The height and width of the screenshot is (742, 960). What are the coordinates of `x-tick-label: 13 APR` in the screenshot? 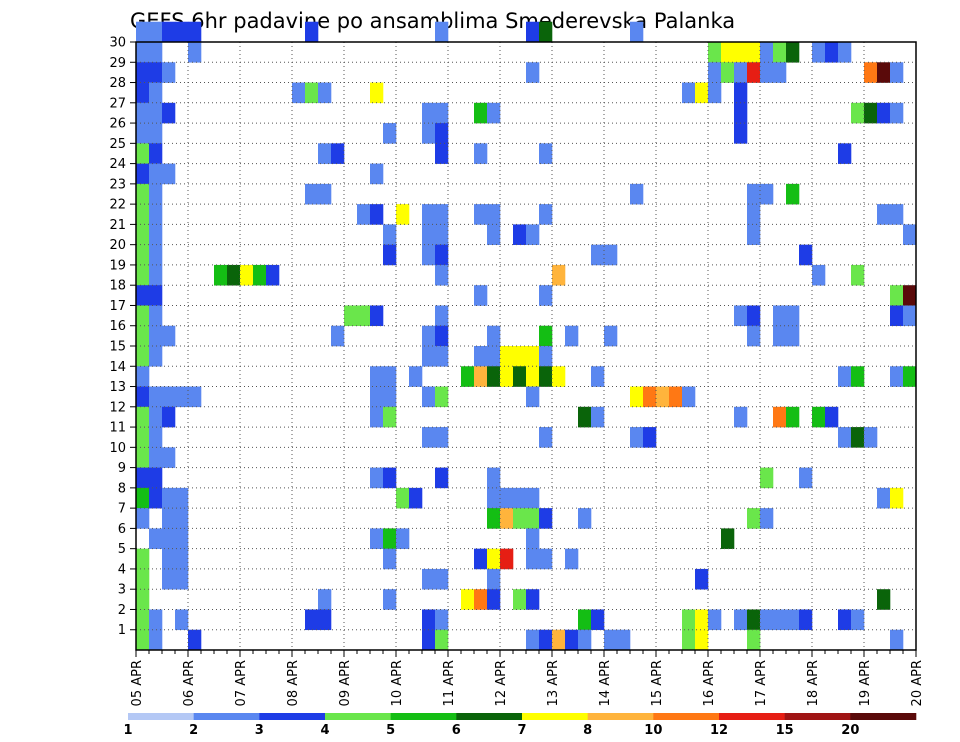 It's located at (553, 683).